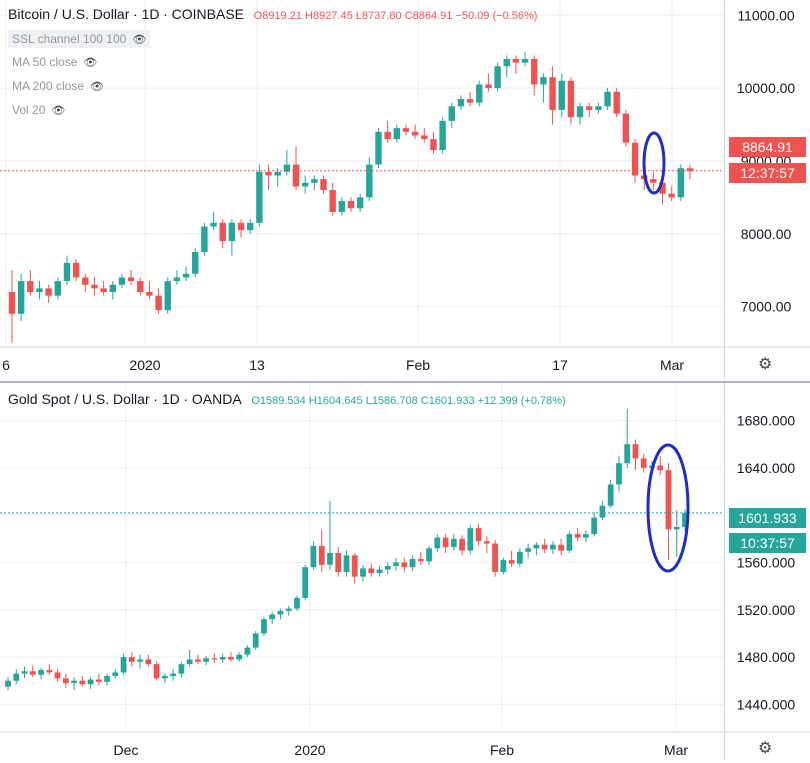 The height and width of the screenshot is (763, 810). I want to click on indicator-label: MA 50 close, so click(45, 62).